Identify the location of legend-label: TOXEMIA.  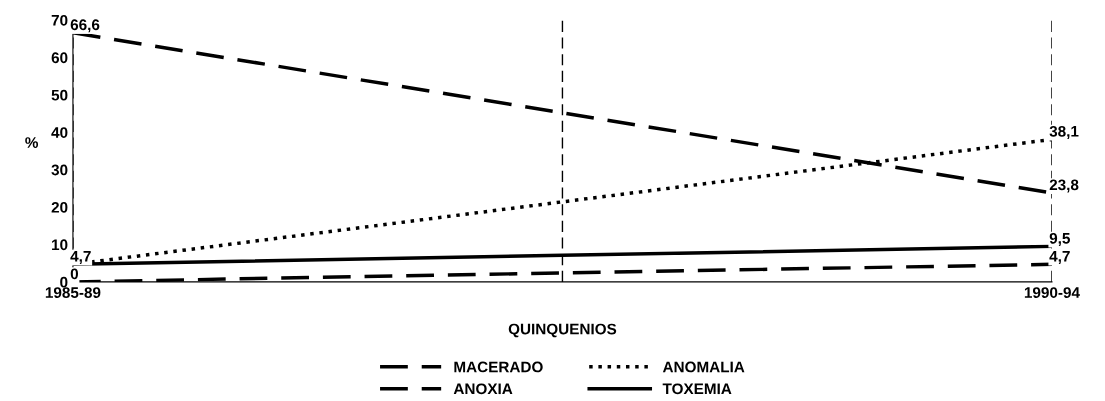
(697, 389).